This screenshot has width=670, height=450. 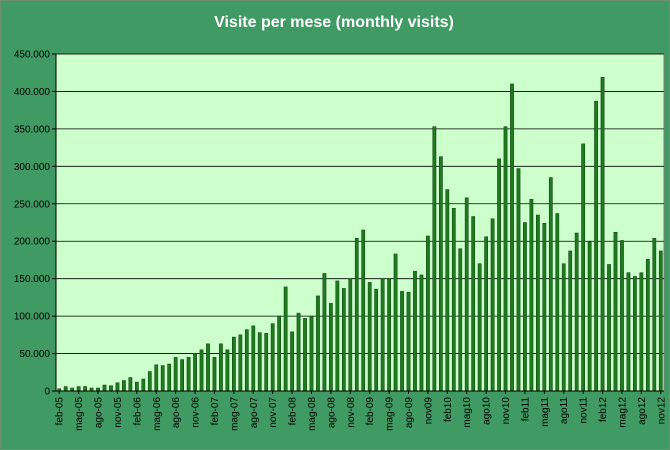 I want to click on x-tick-label: mag-06, so click(x=157, y=414).